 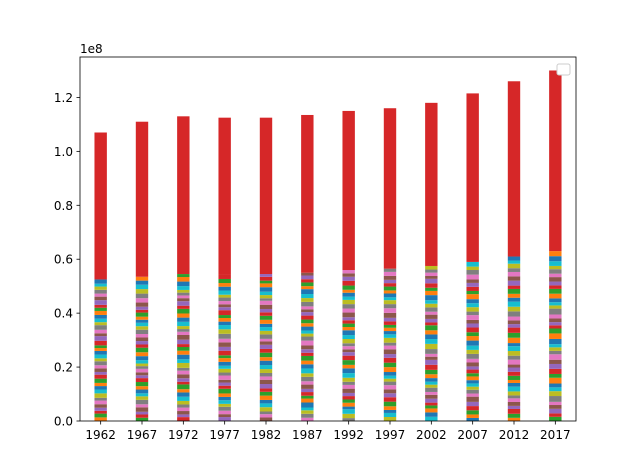 I want to click on x-tick-label: 2002, so click(x=431, y=435).